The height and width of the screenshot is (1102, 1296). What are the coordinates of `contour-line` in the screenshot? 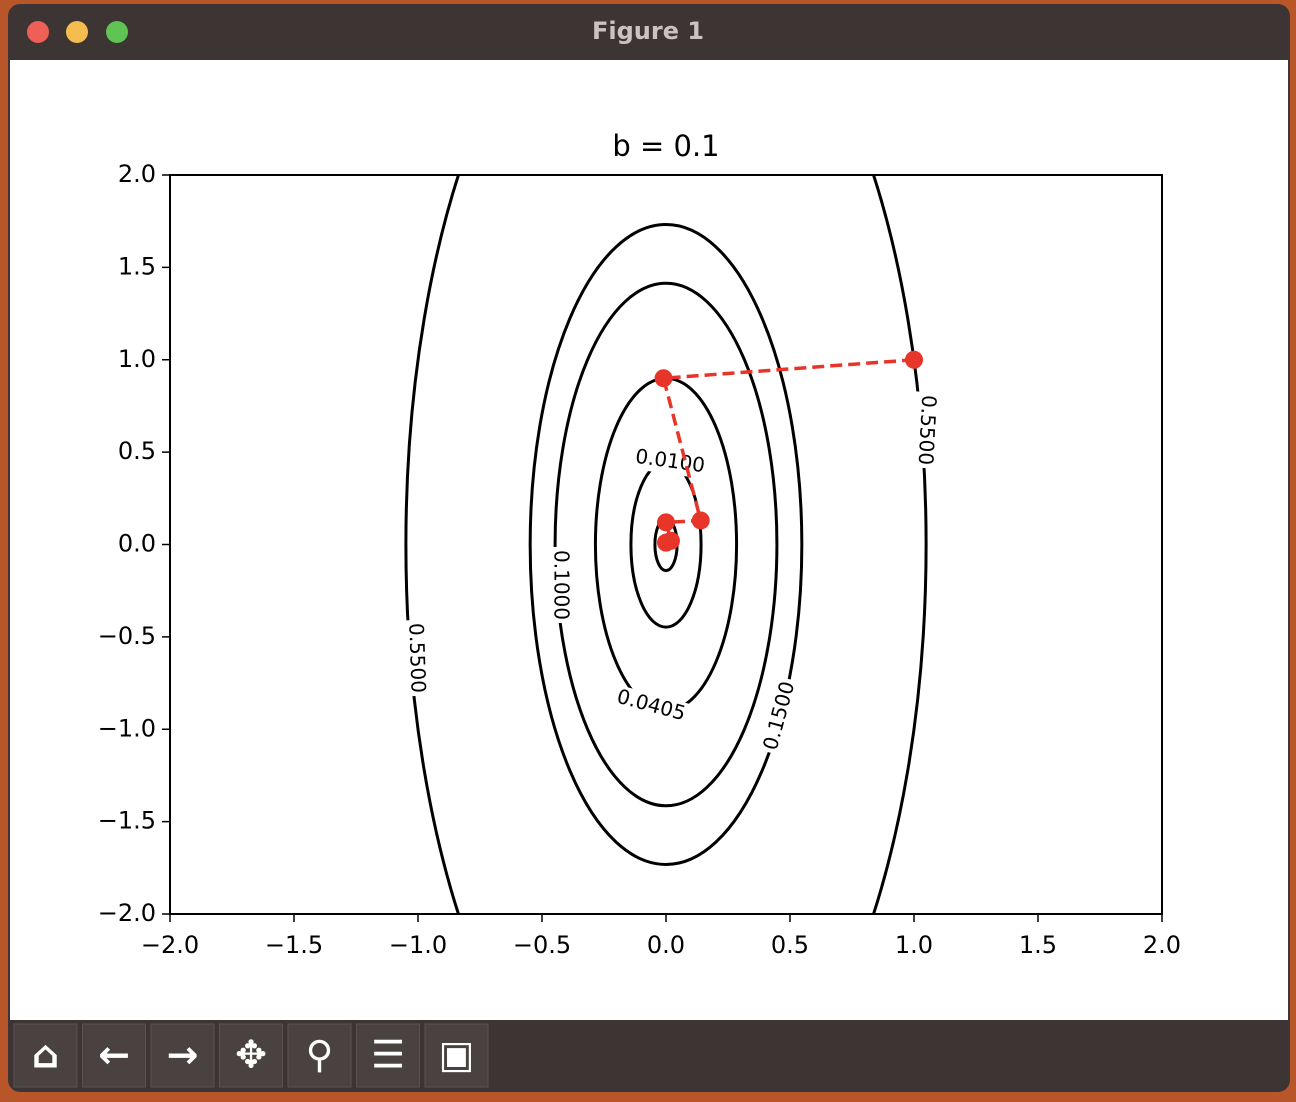 It's located at (666, 544).